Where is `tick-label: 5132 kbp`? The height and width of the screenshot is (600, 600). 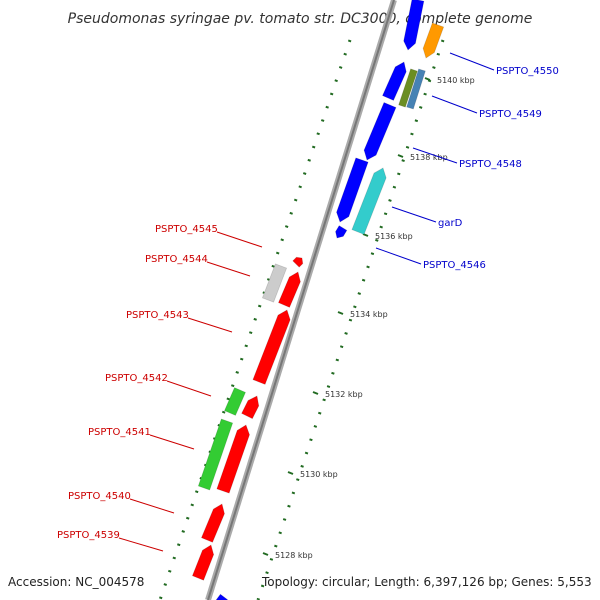
tick-label: 5132 kbp is located at coordinates (344, 394).